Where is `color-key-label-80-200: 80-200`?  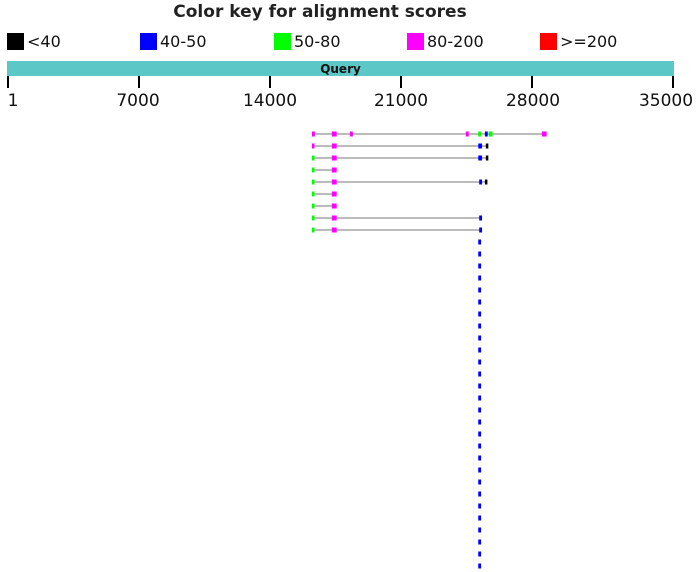 color-key-label-80-200: 80-200 is located at coordinates (455, 41).